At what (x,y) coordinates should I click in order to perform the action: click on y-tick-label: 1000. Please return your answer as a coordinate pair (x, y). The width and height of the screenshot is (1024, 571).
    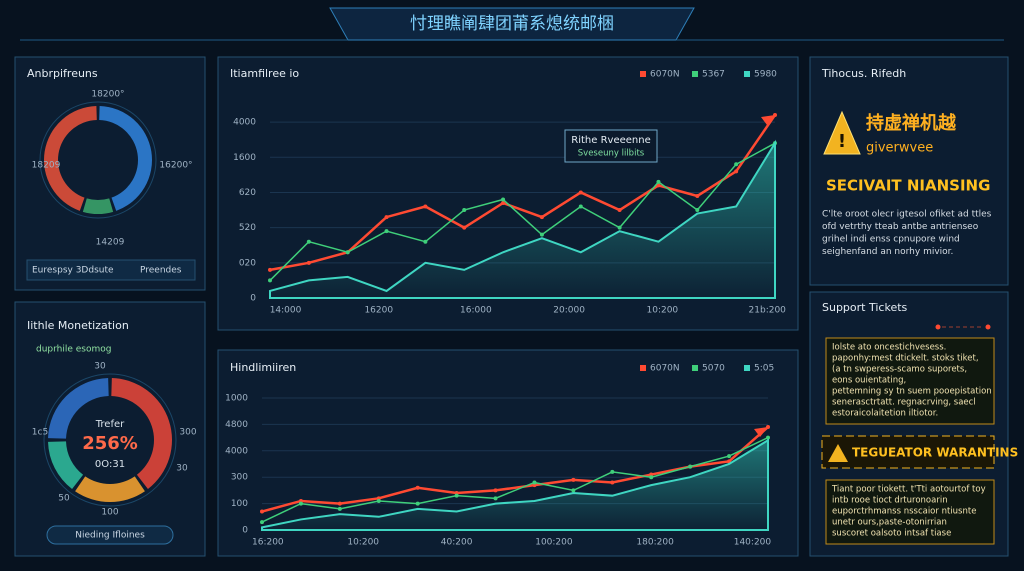
    Looking at the image, I should click on (236, 399).